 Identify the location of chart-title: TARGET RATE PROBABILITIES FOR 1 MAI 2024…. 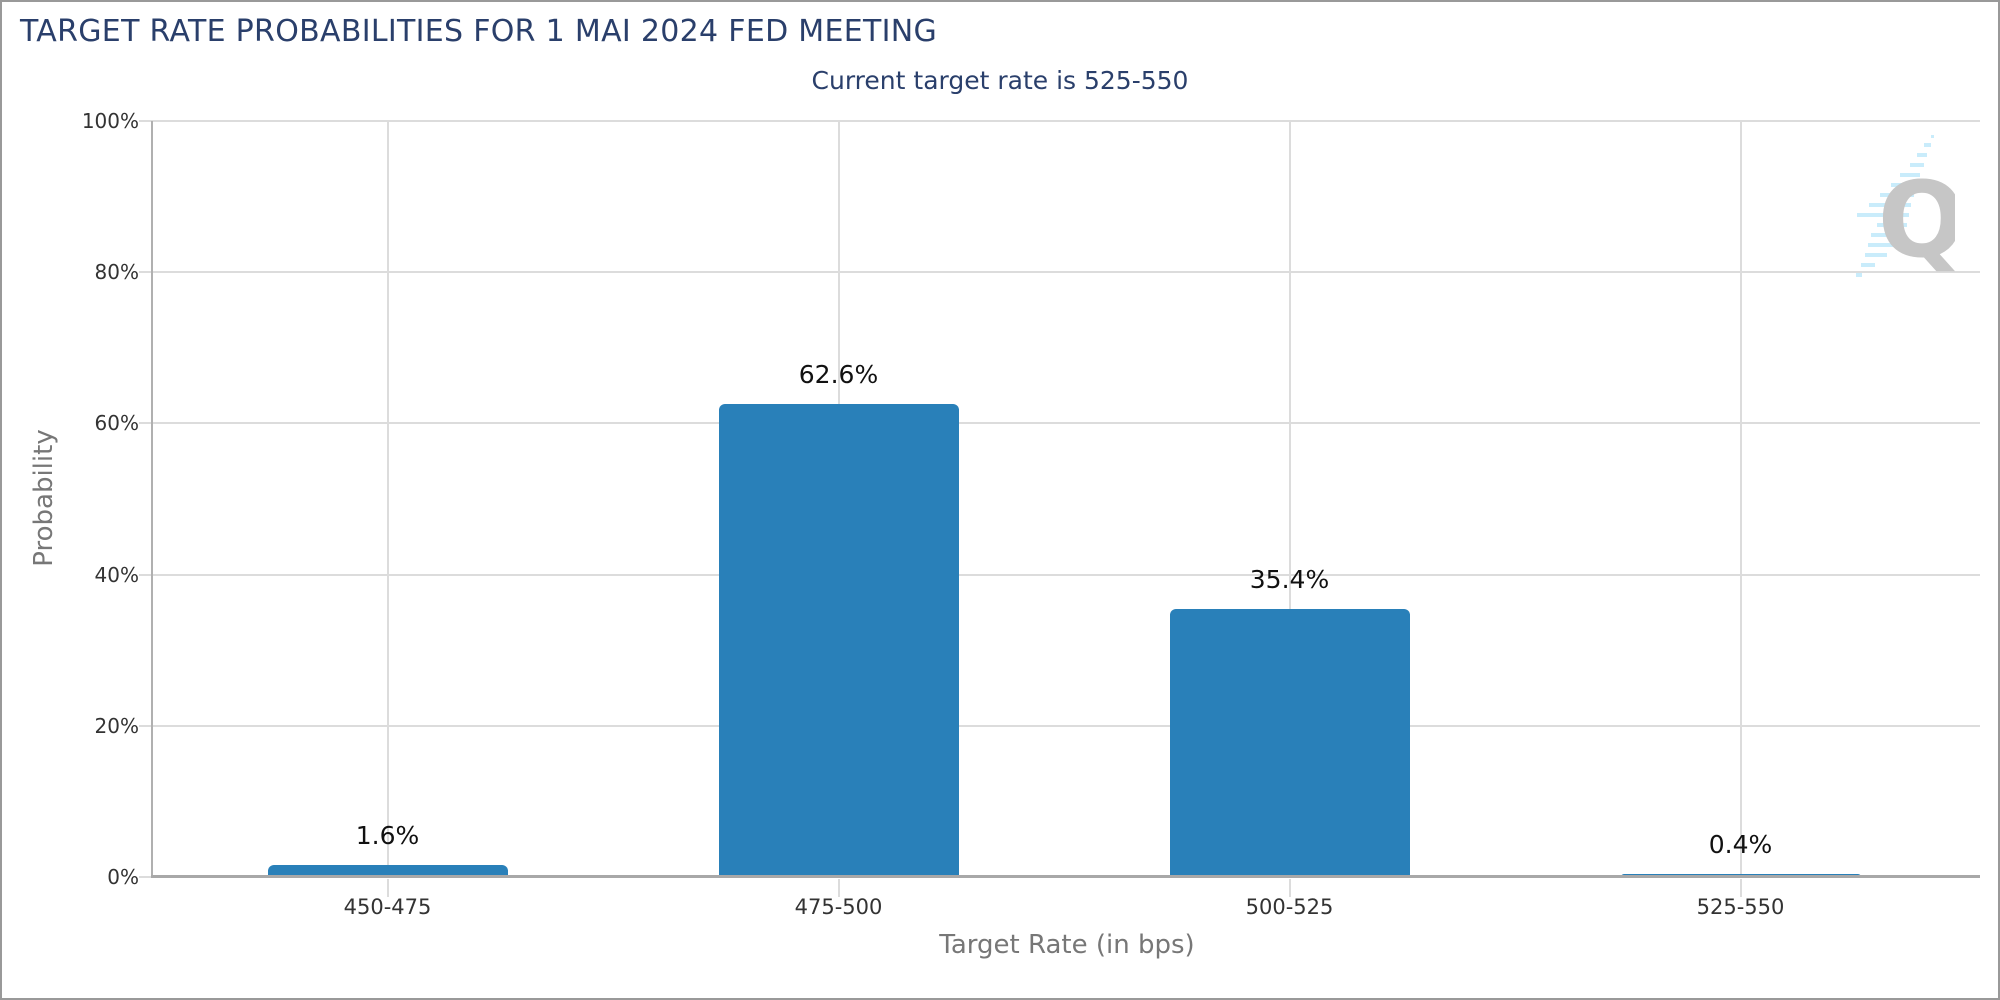
(479, 31).